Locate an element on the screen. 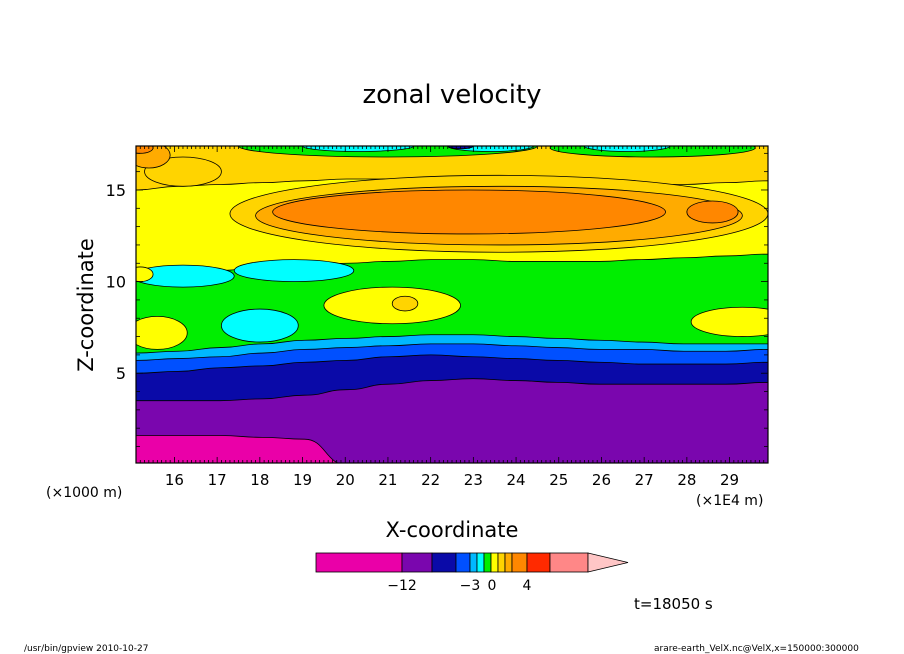 The width and height of the screenshot is (904, 654). y-tick-label: 15 is located at coordinates (116, 190).